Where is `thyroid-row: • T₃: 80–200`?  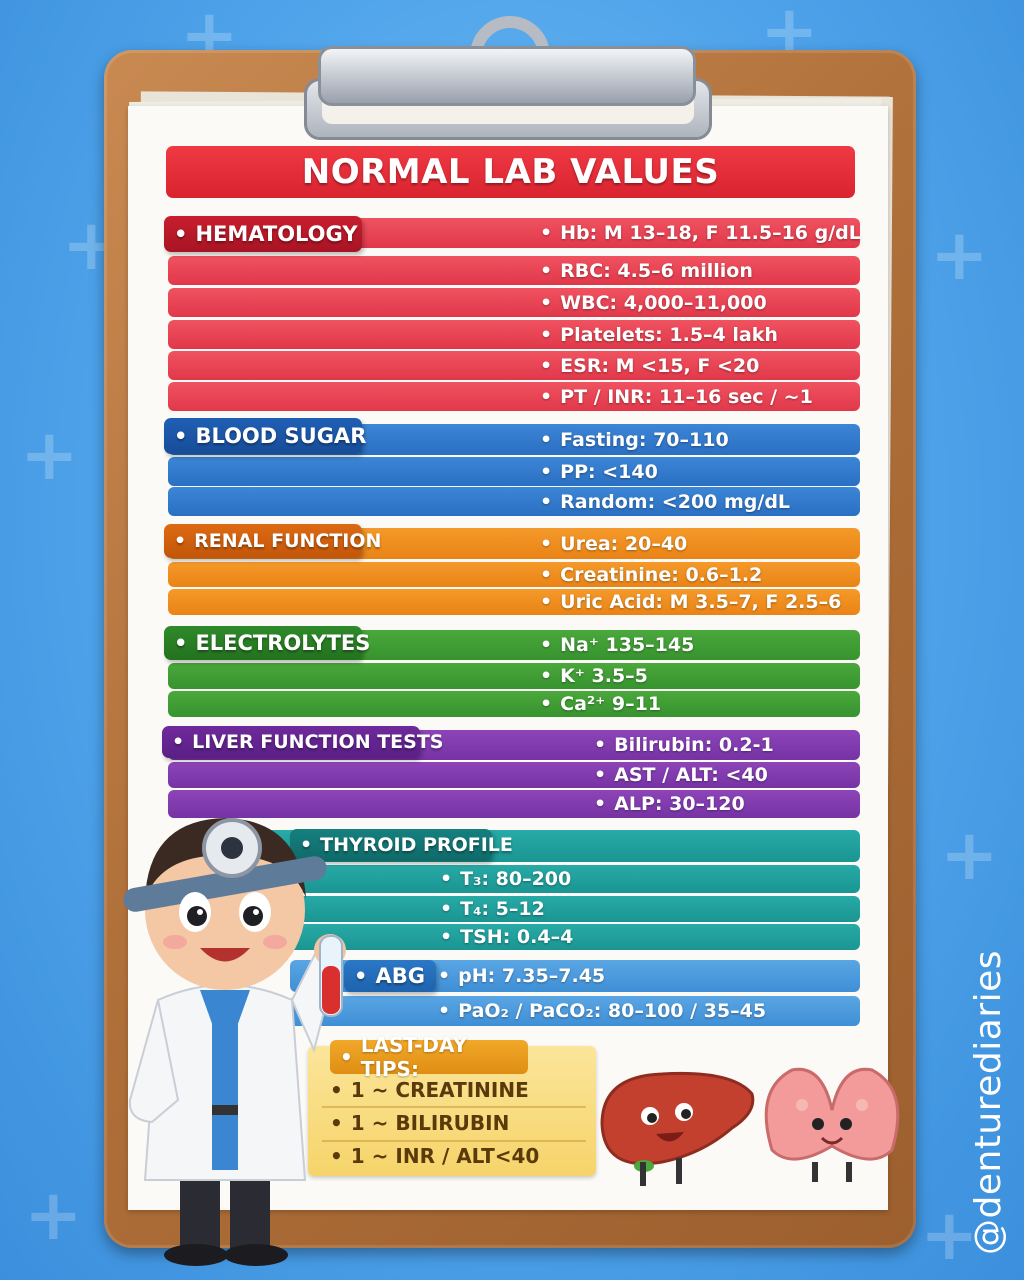 thyroid-row: • T₃: 80–200 is located at coordinates (550, 879).